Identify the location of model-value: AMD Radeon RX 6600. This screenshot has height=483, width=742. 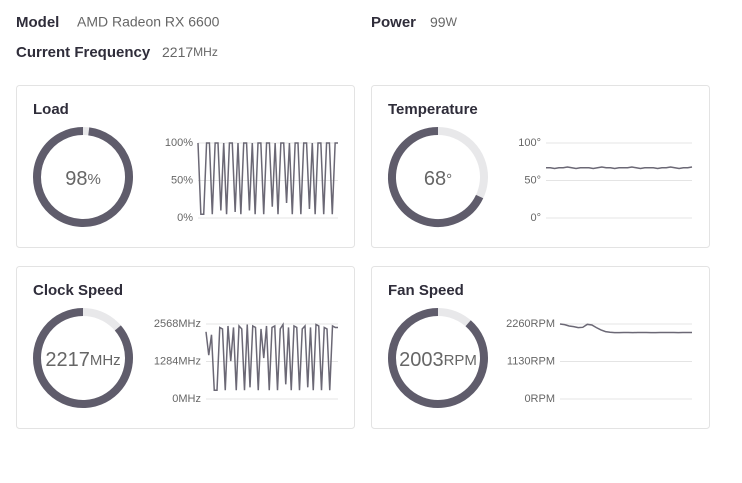
(148, 22).